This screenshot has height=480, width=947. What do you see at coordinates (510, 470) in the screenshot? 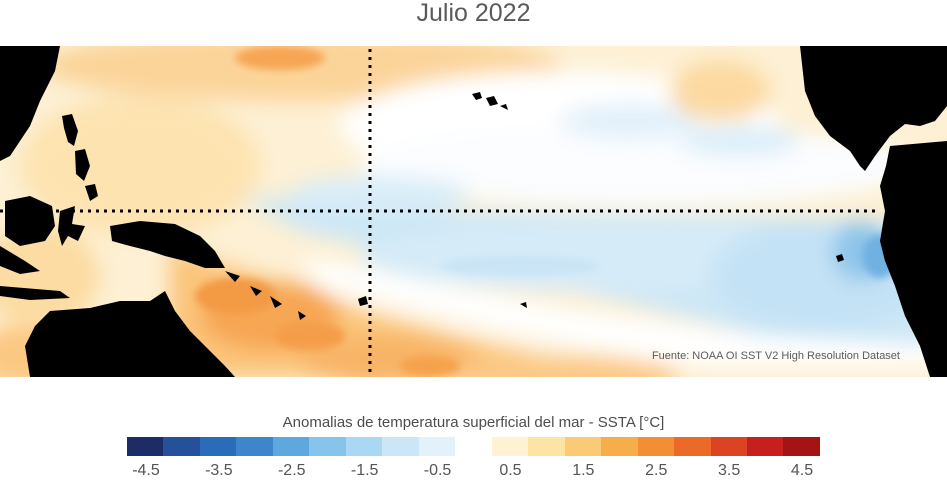
I see `colorbar-tick-label: 0.5` at bounding box center [510, 470].